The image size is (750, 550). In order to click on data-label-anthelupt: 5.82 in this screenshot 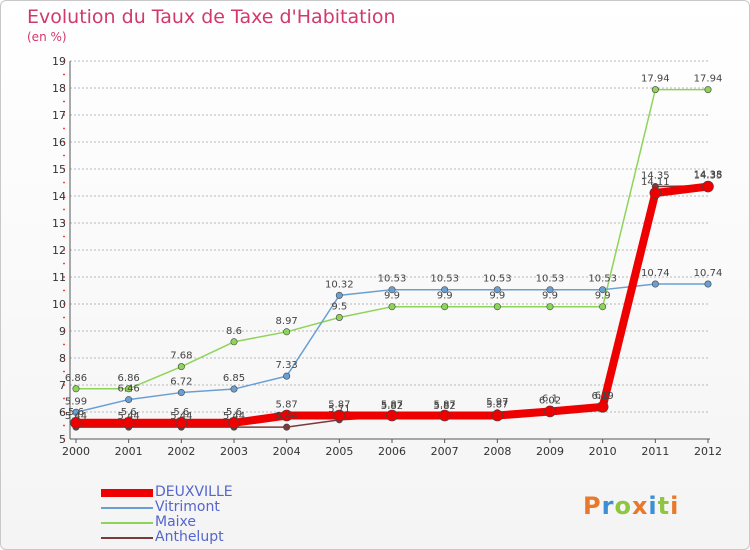, I will do `click(445, 406)`.